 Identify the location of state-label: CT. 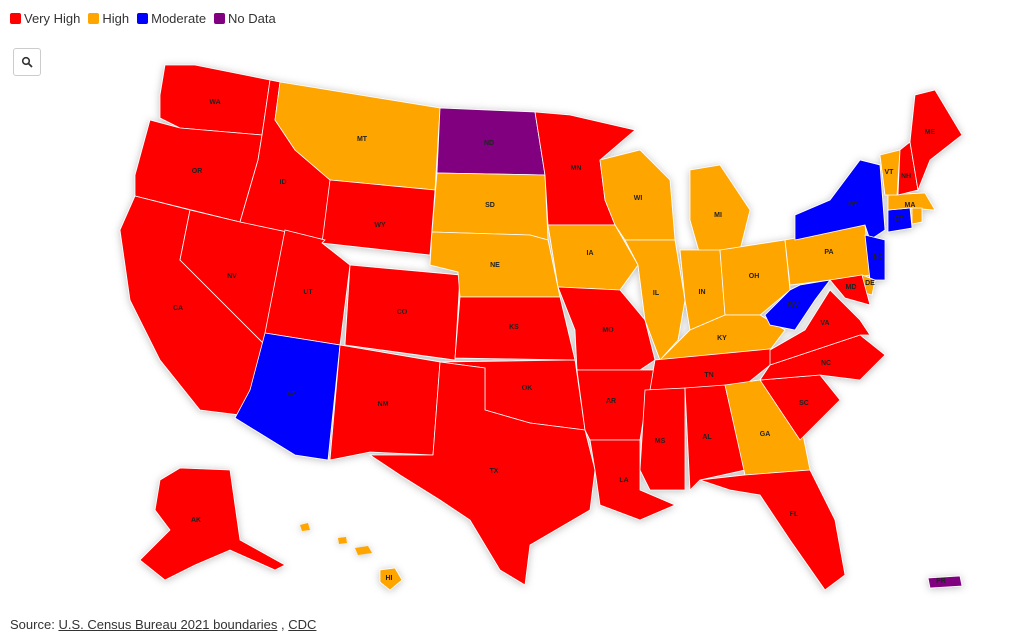
(899, 219).